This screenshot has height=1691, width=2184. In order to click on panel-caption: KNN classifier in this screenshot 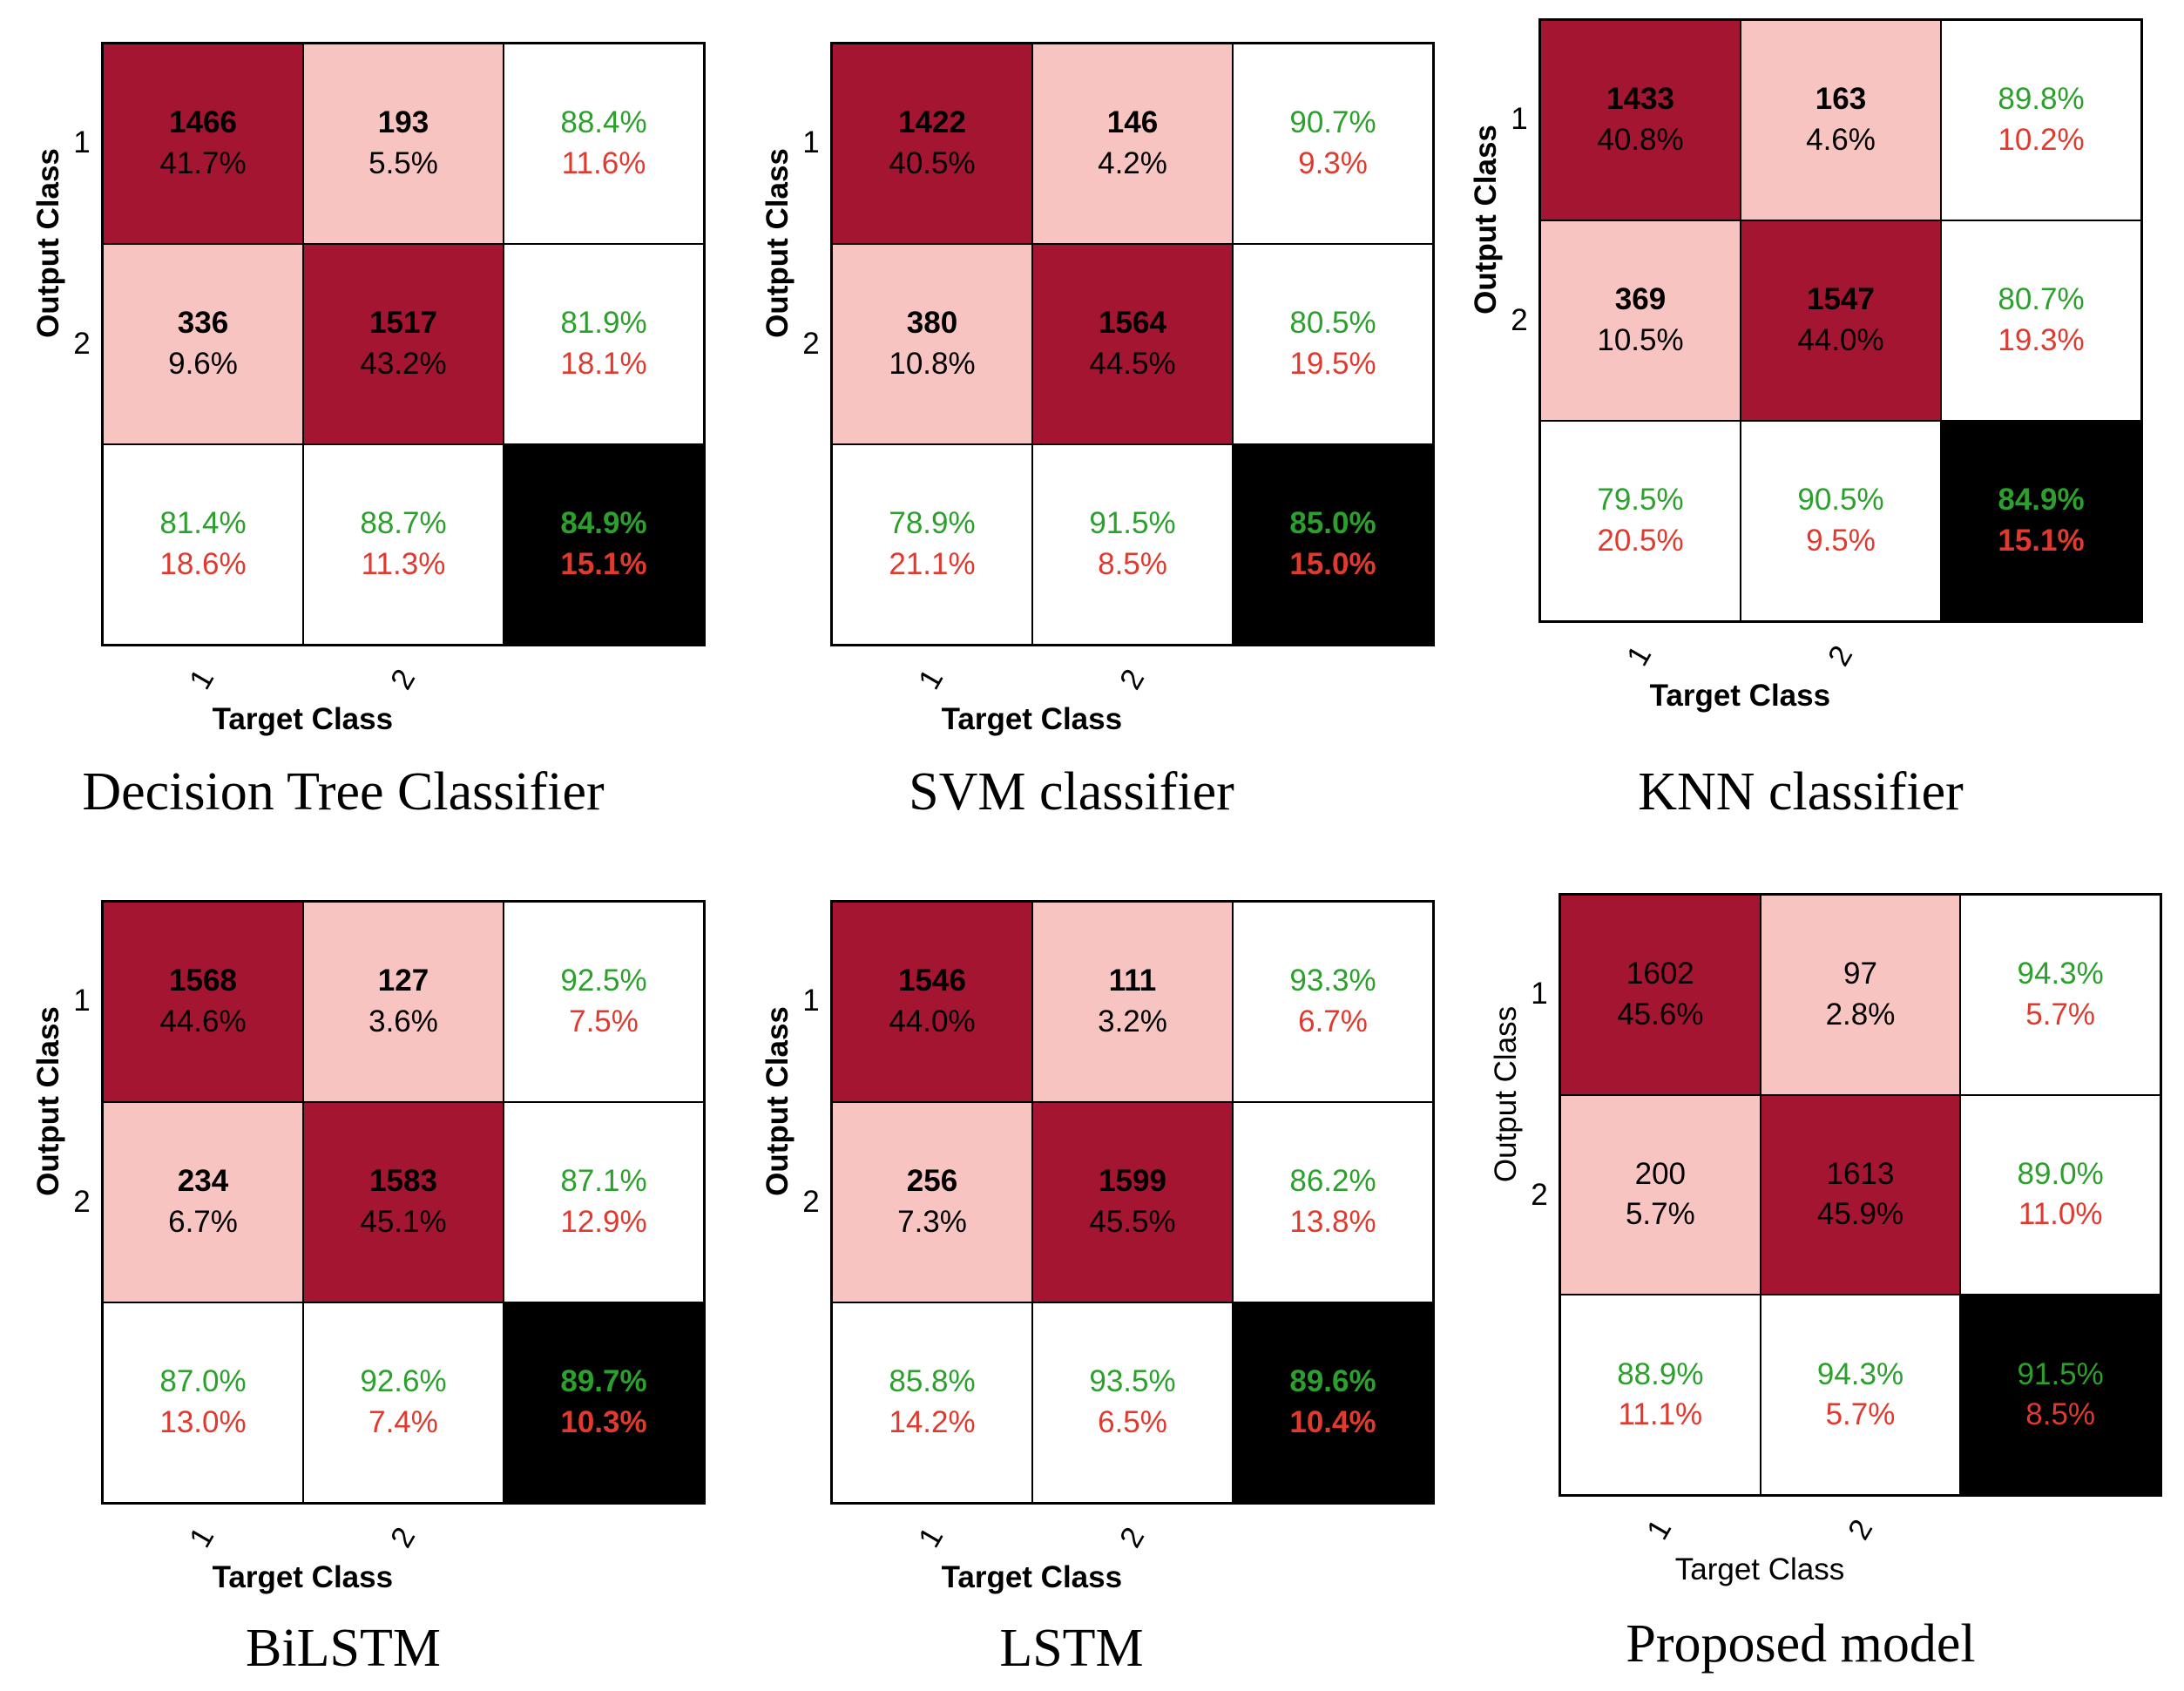, I will do `click(1801, 792)`.